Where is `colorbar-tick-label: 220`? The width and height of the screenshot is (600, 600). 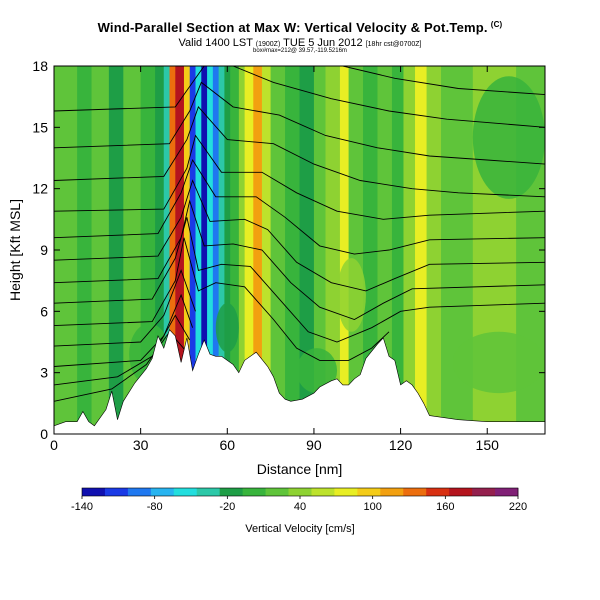 colorbar-tick-label: 220 is located at coordinates (518, 507).